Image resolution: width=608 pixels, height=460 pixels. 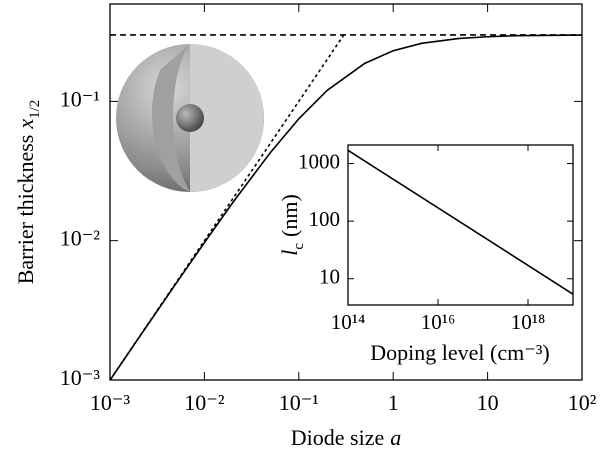 I want to click on x-tick-label: 10, so click(x=488, y=402).